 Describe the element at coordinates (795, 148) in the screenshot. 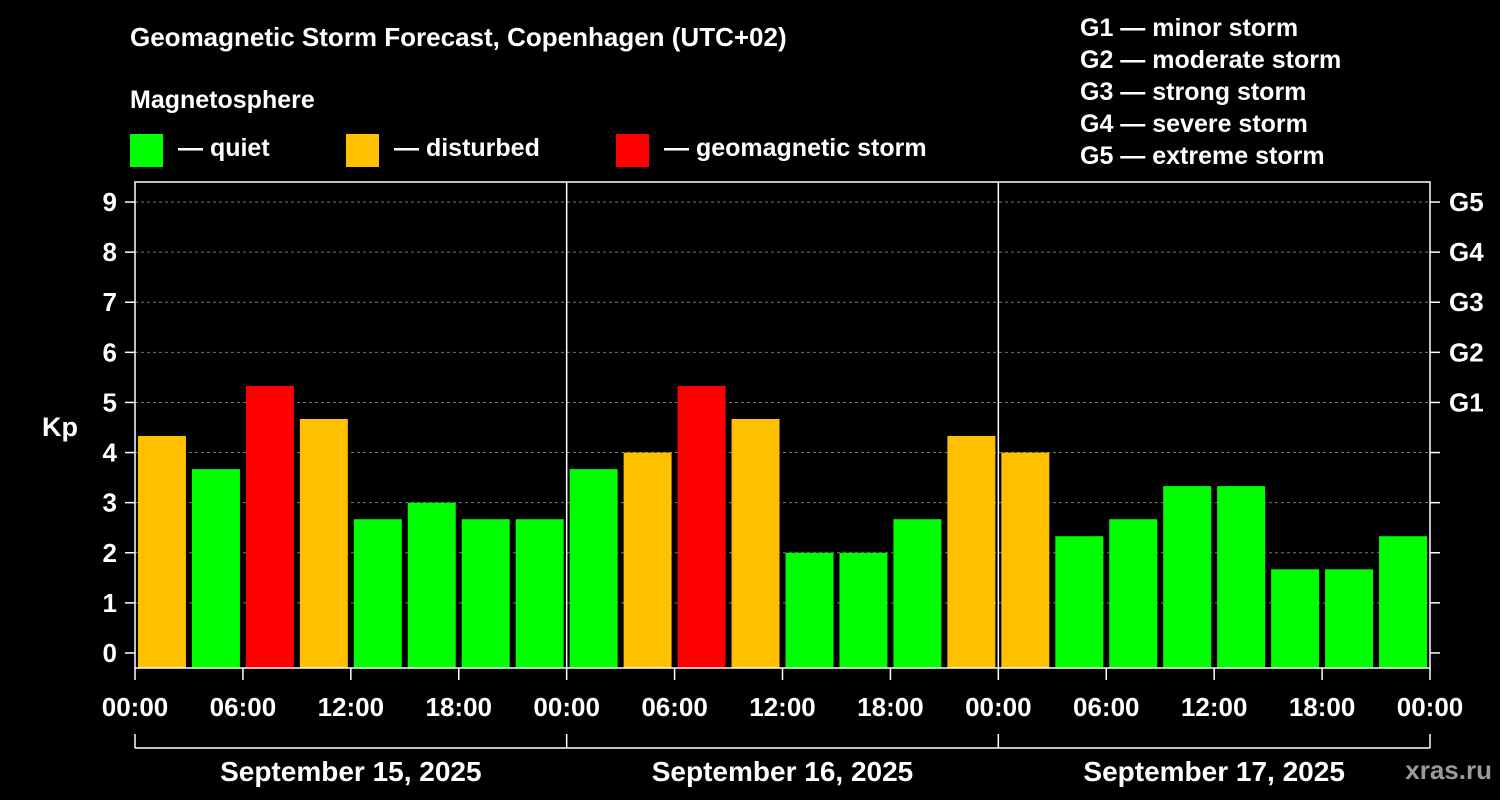

I see `legend-label-storm: — geomagnetic storm` at that location.